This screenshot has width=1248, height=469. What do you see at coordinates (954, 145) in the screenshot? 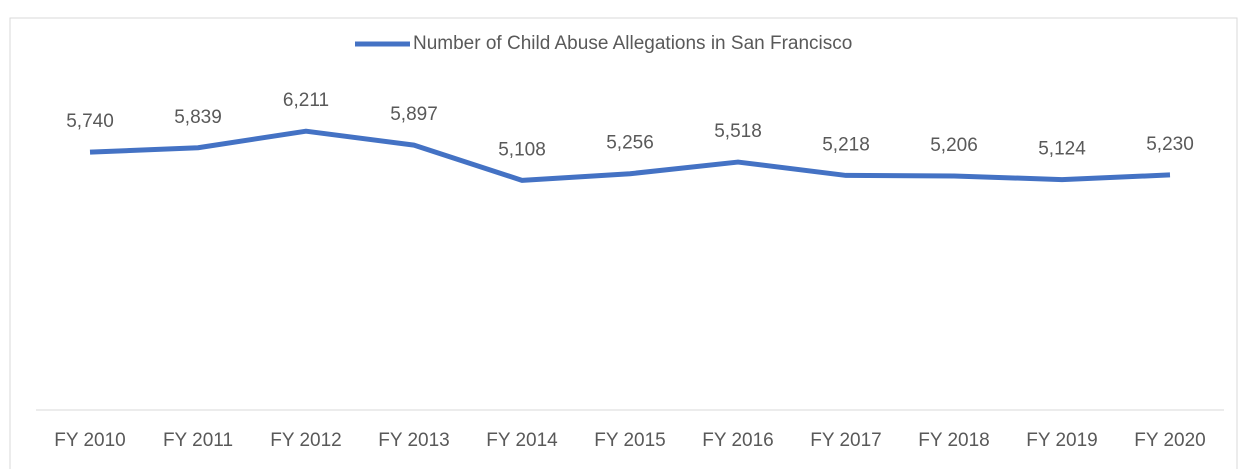
I see `data-label: 5,206` at bounding box center [954, 145].